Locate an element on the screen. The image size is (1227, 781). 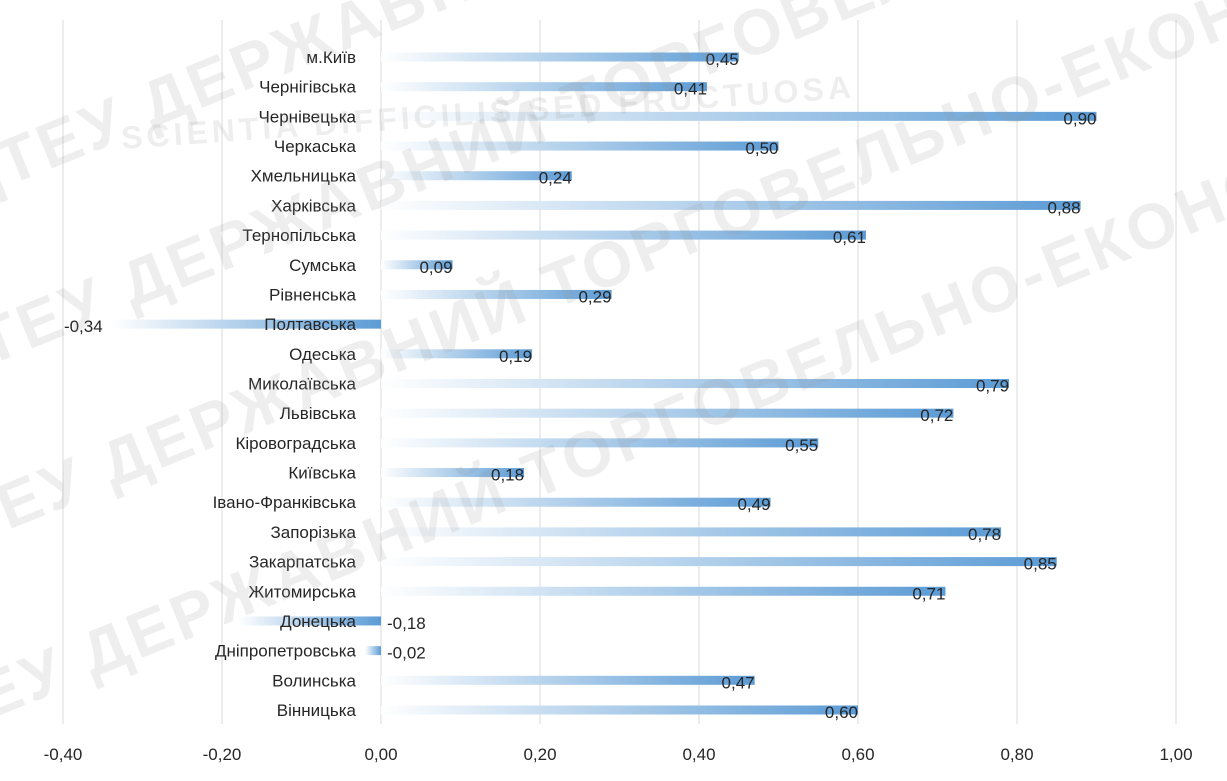
data-label: 0,78 is located at coordinates (984, 534).